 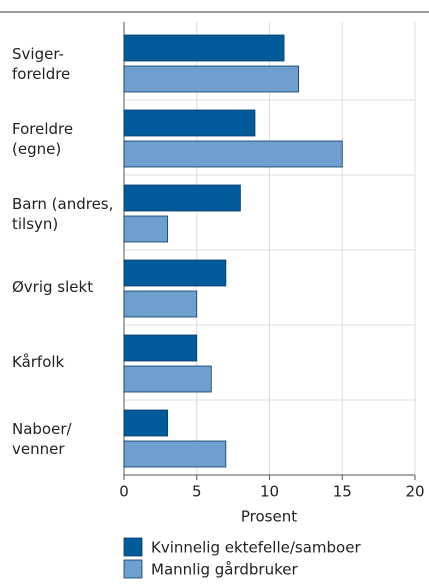 What do you see at coordinates (342, 492) in the screenshot?
I see `x-tick-label: 15` at bounding box center [342, 492].